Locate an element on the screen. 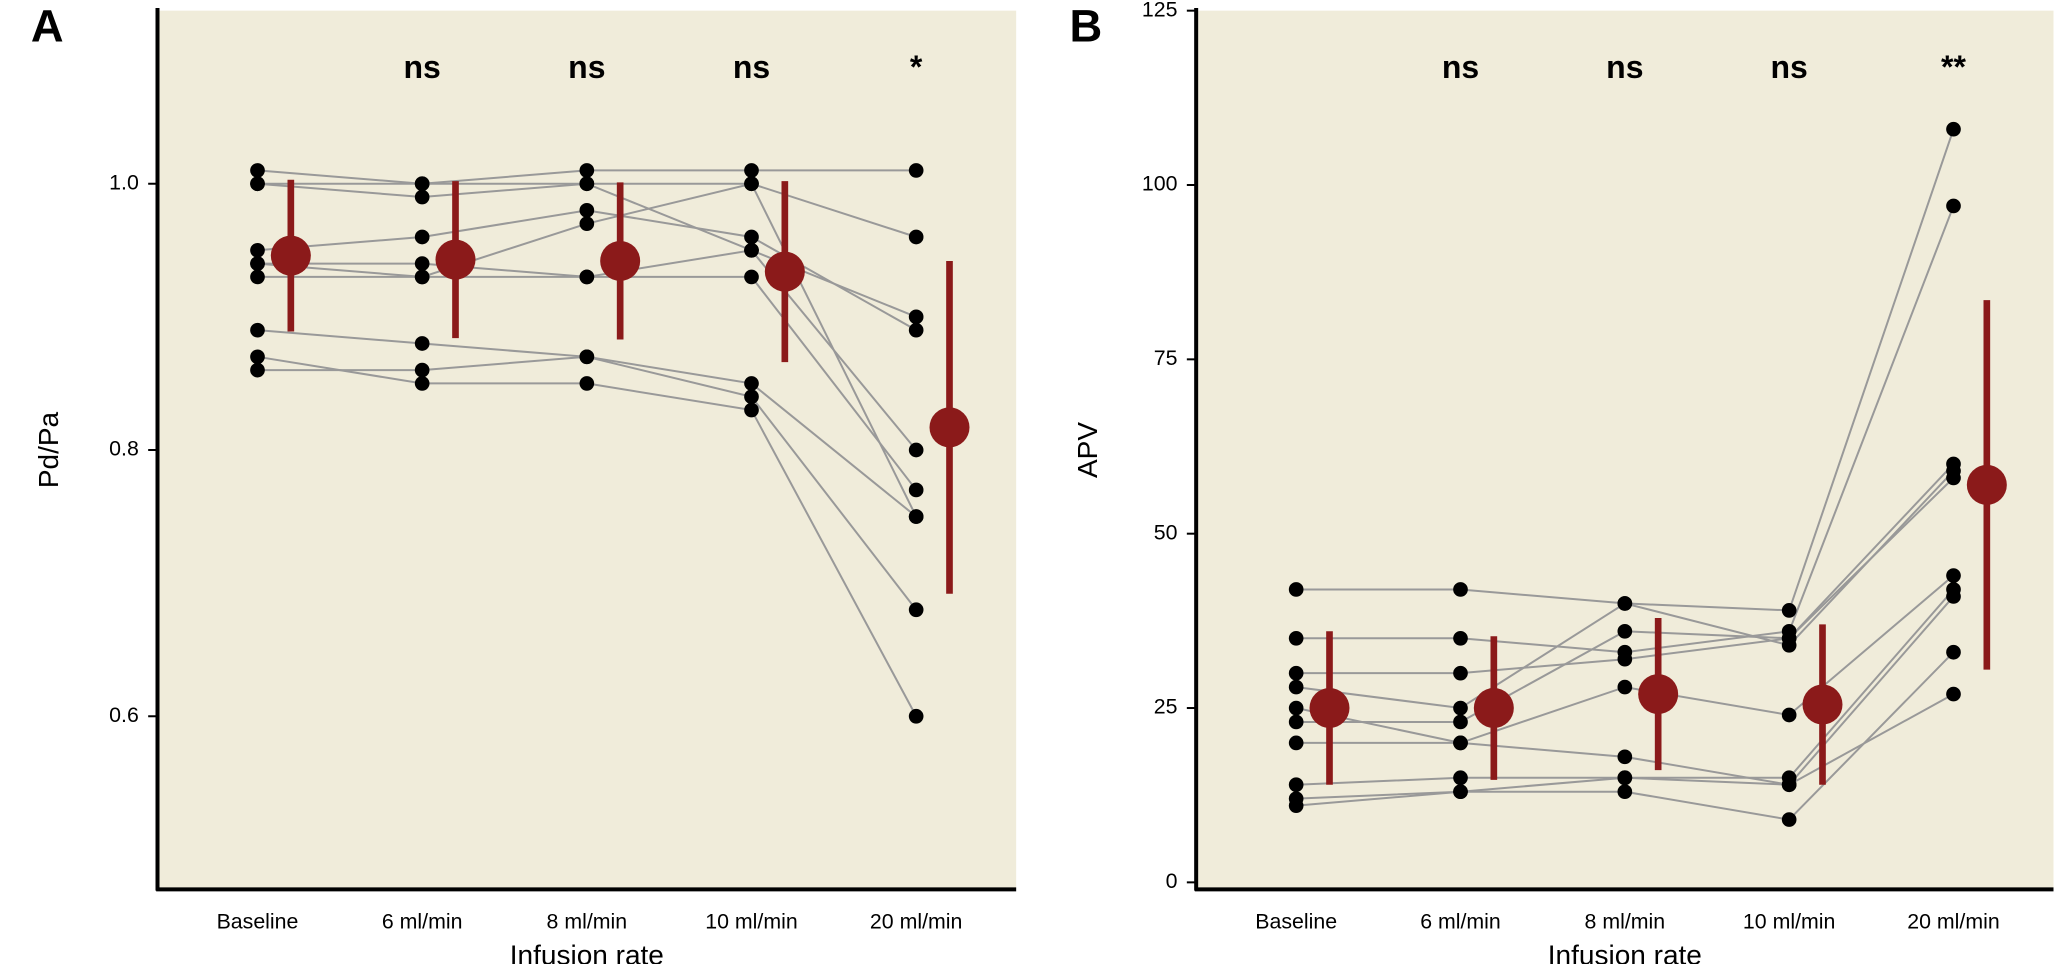 The height and width of the screenshot is (964, 2067). significance-label: * is located at coordinates (916, 67).